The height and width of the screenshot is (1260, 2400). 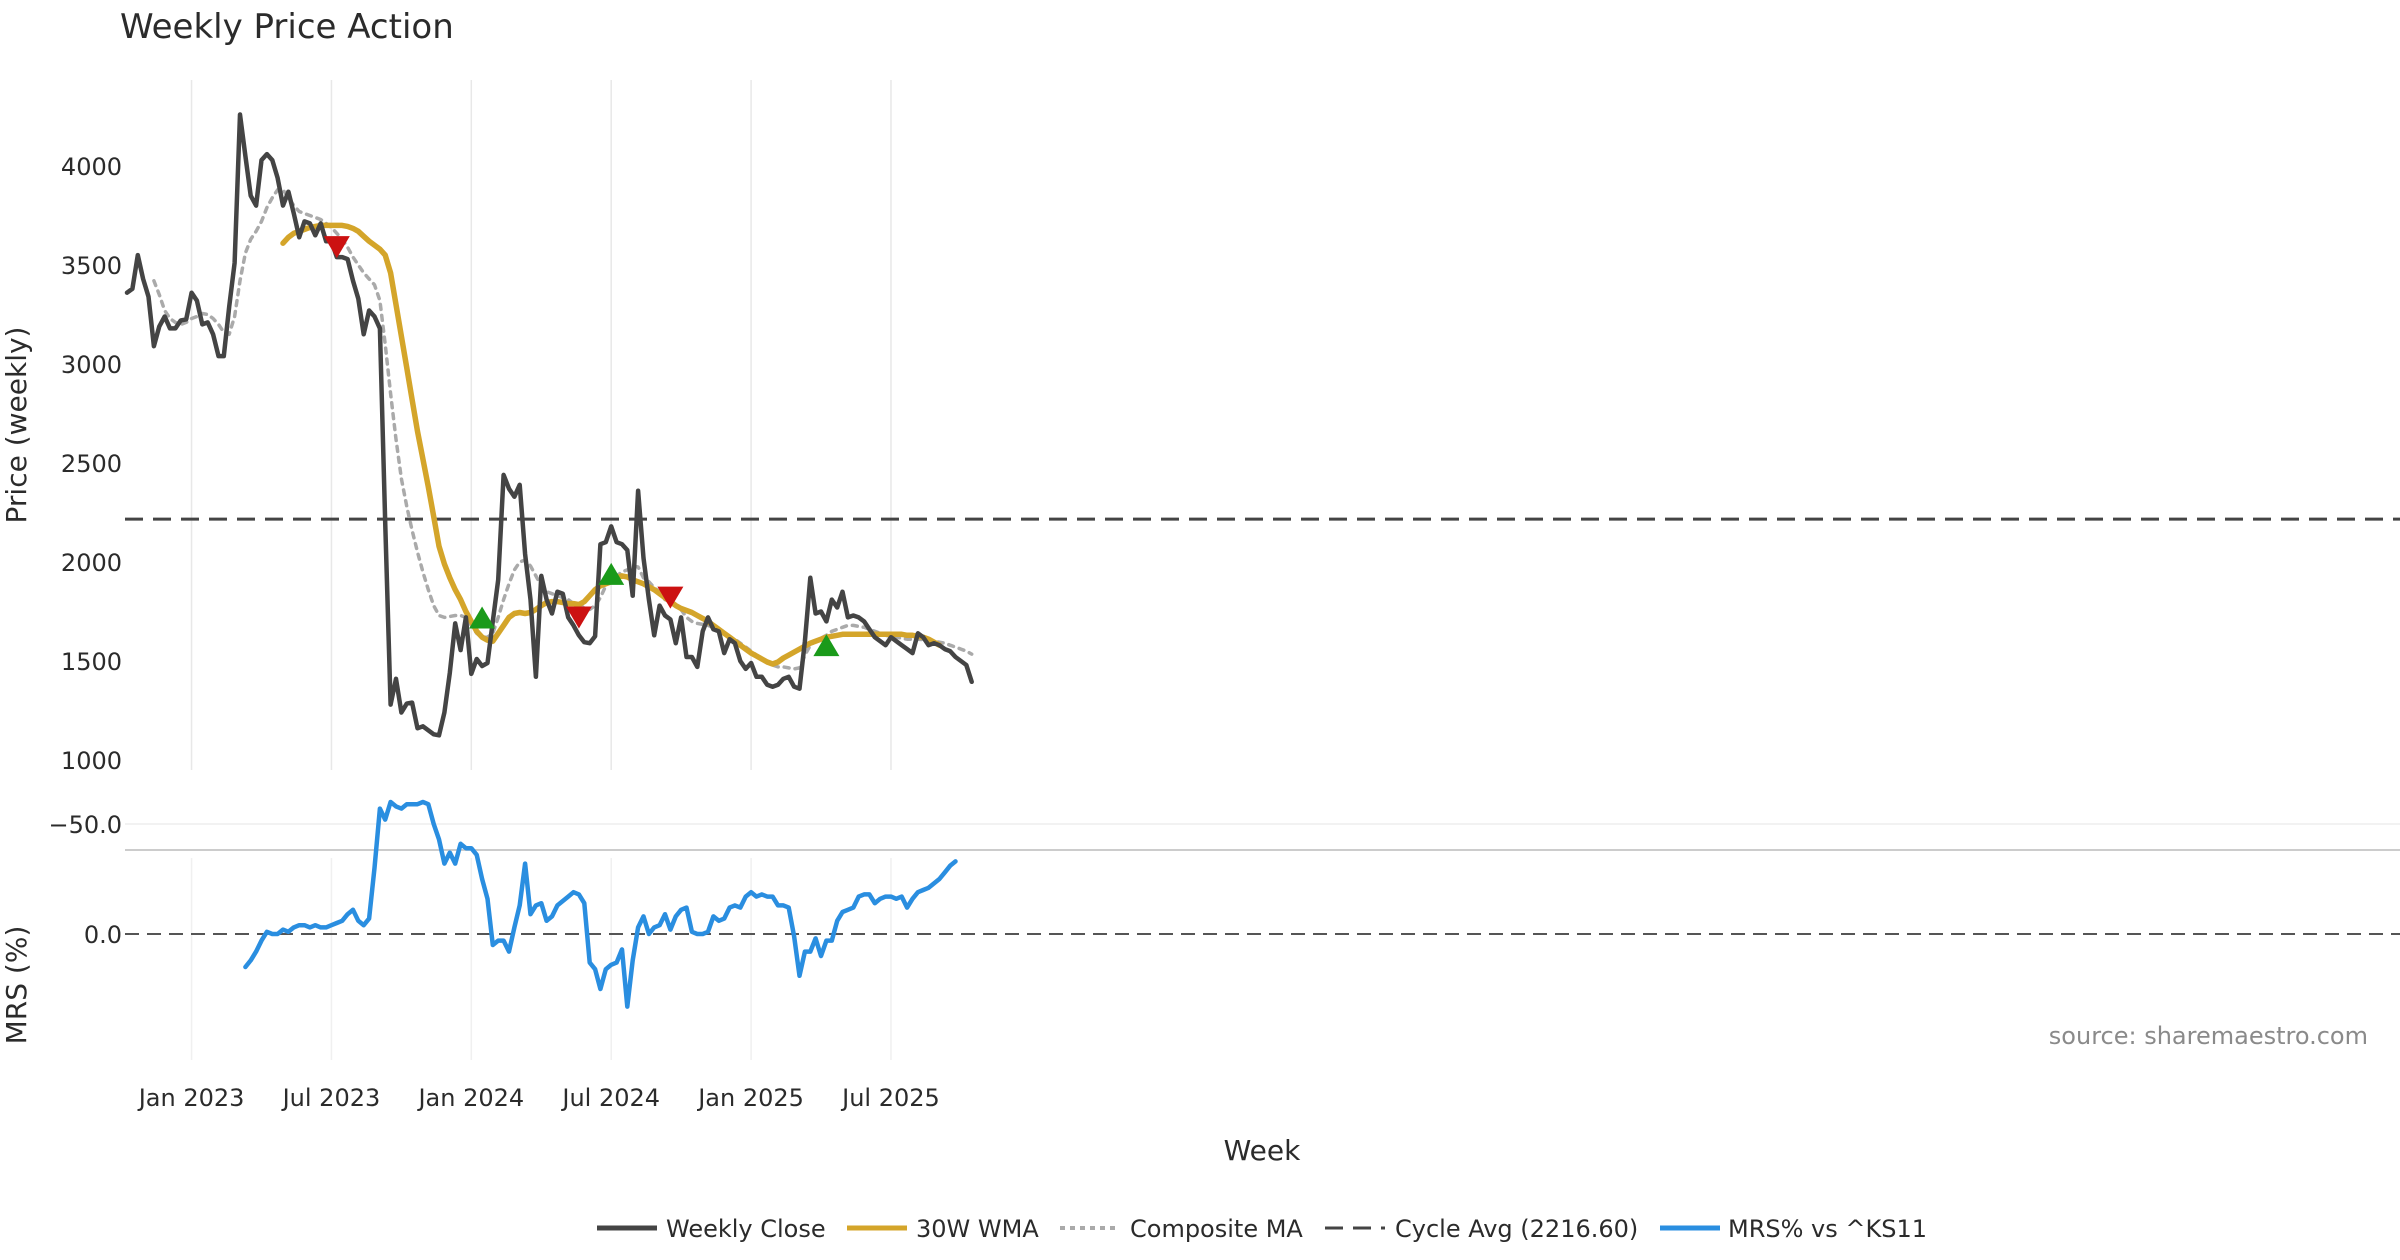 What do you see at coordinates (750, 1098) in the screenshot?
I see `x-tick-label: Jan 2025` at bounding box center [750, 1098].